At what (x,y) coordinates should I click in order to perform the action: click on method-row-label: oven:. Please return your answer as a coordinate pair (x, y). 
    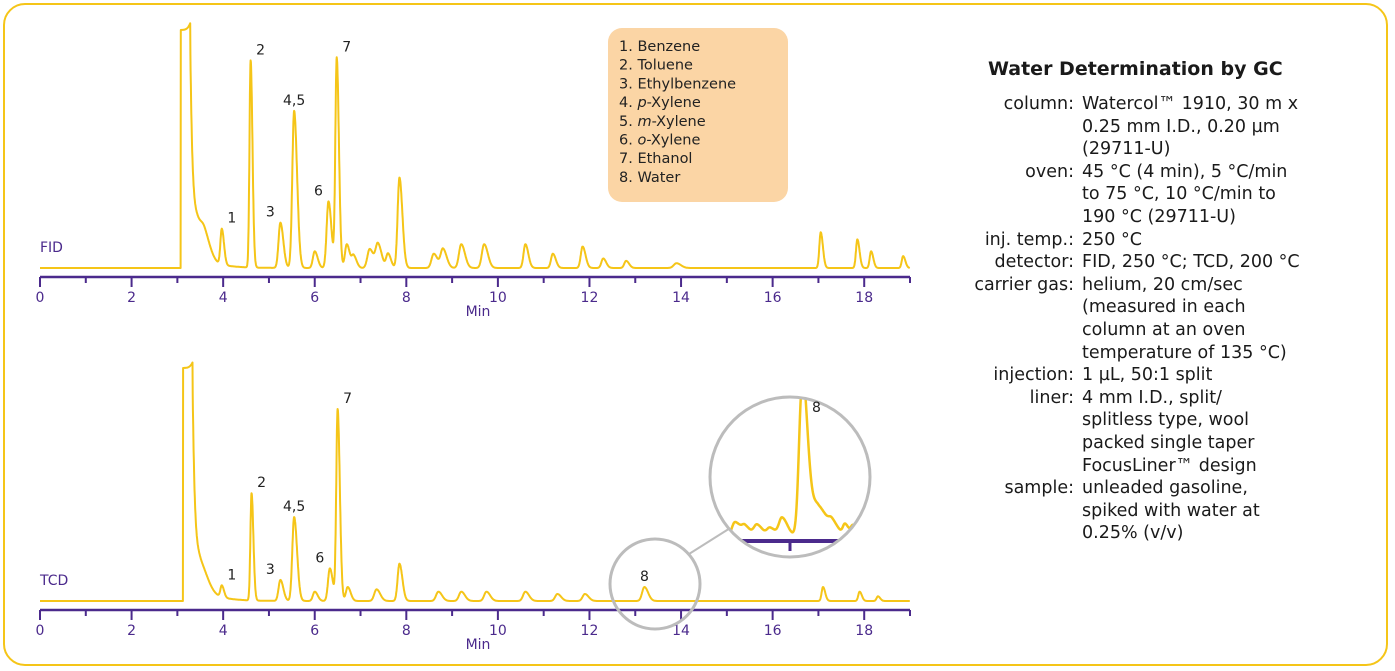
    Looking at the image, I should click on (1049, 171).